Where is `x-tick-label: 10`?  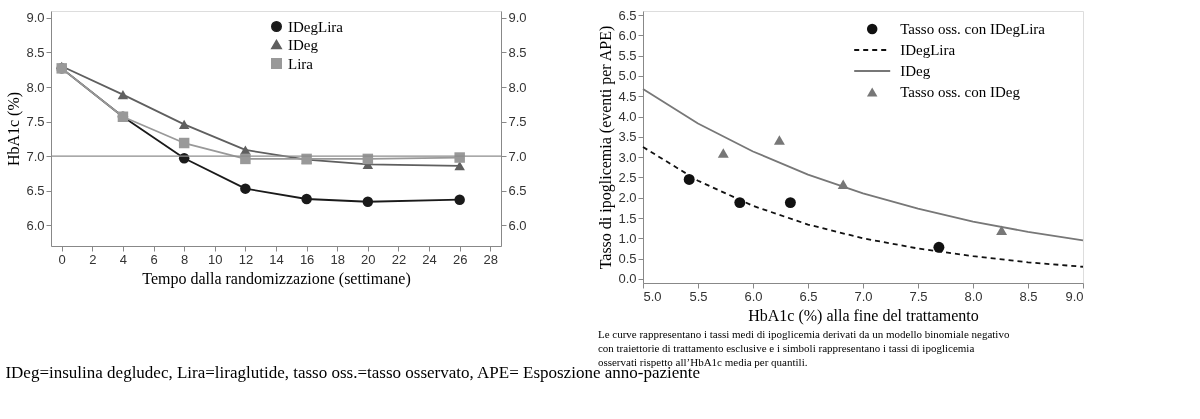
x-tick-label: 10 is located at coordinates (215, 259).